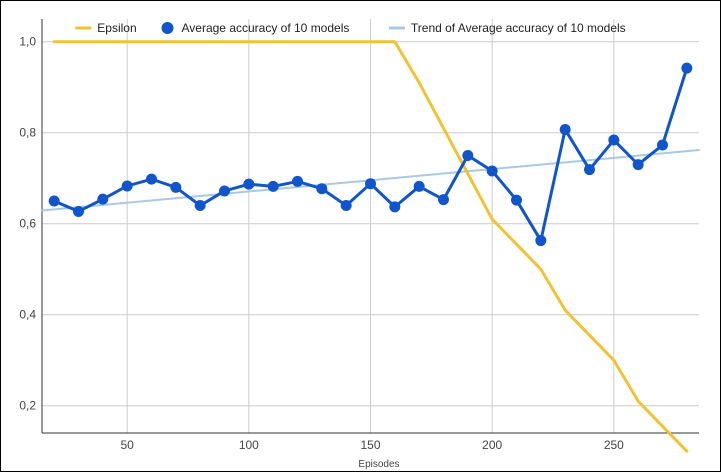 This screenshot has width=721, height=472. Describe the element at coordinates (27, 133) in the screenshot. I see `y-tick-label: 0,8` at that location.